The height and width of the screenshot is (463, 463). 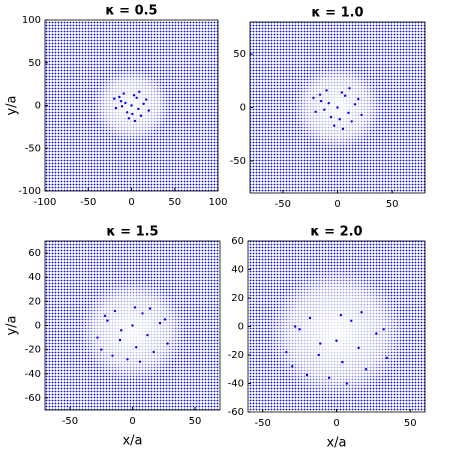 What do you see at coordinates (31, 20) in the screenshot?
I see `y-tick-label: 100` at bounding box center [31, 20].